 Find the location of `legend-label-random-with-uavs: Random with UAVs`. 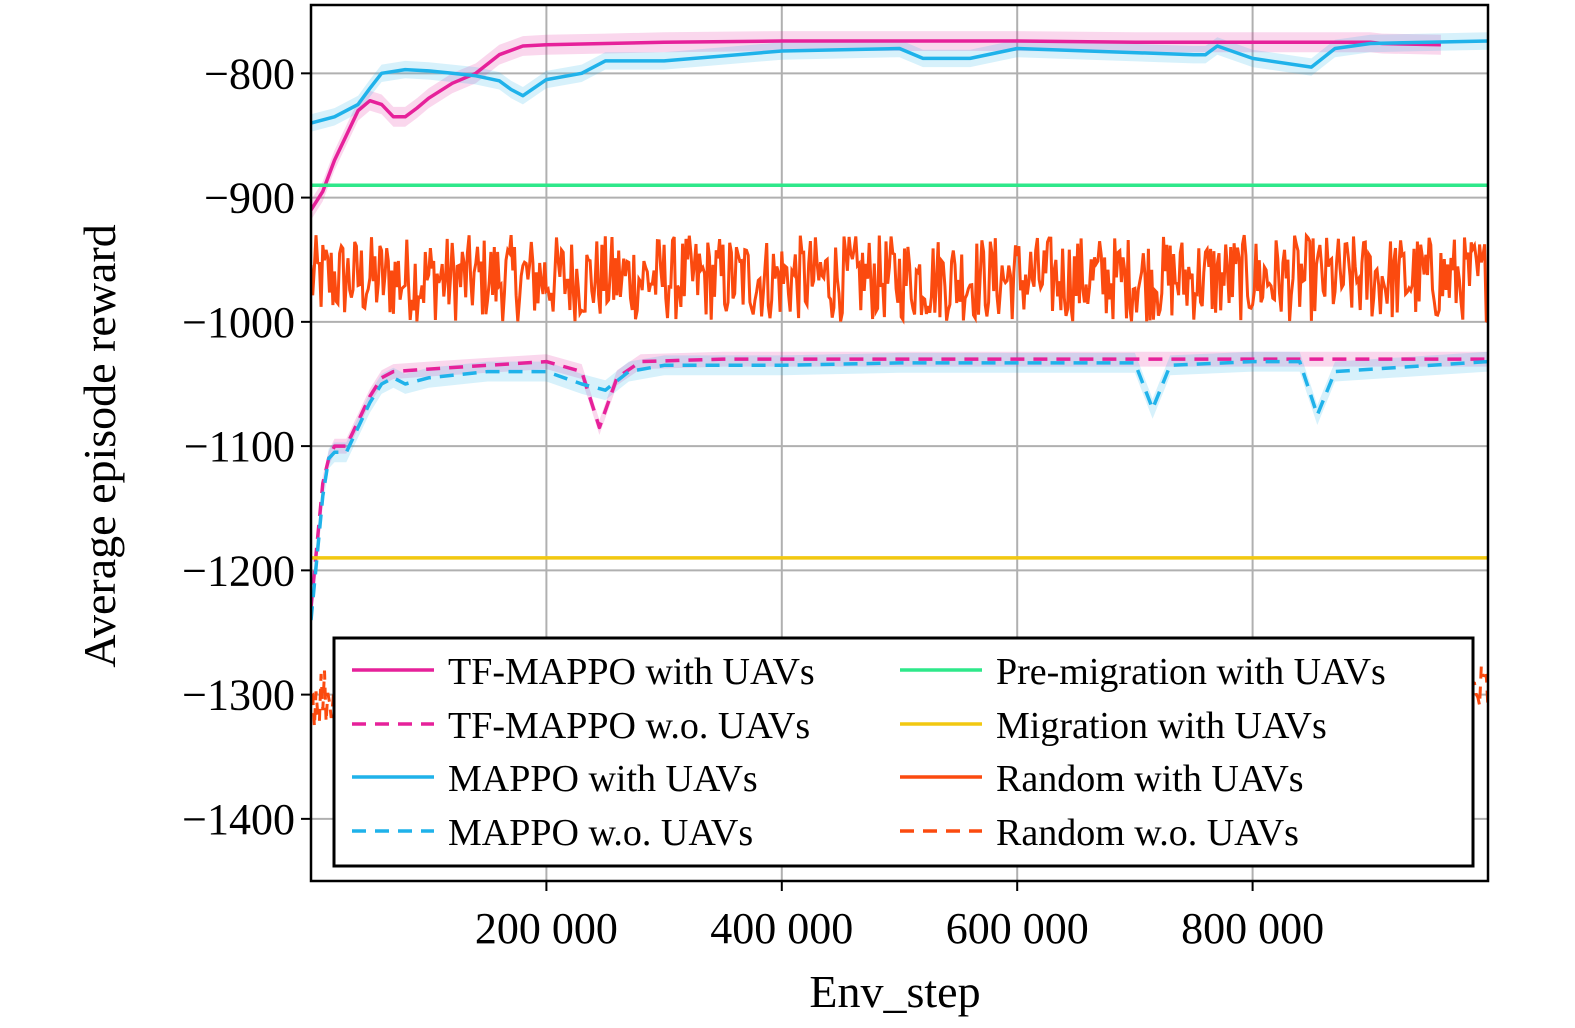

legend-label-random-with-uavs: Random with UAVs is located at coordinates (1150, 779).